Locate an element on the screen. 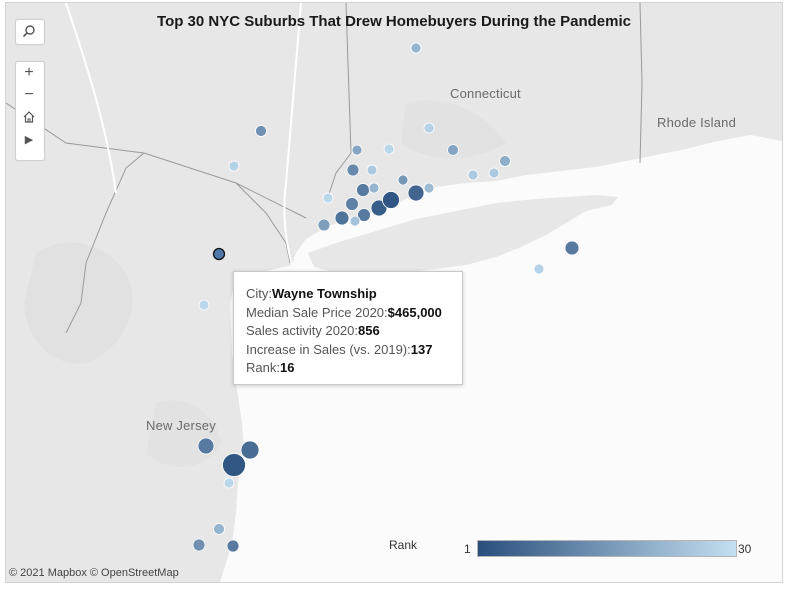 This screenshot has height=591, width=787. label-connecticut: Connecticut is located at coordinates (485, 93).